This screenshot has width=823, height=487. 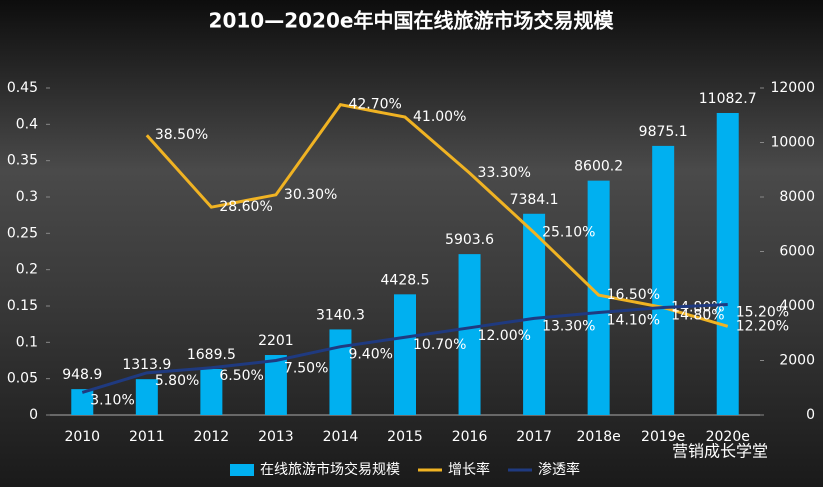 I want to click on legend-swatch, so click(x=242, y=470).